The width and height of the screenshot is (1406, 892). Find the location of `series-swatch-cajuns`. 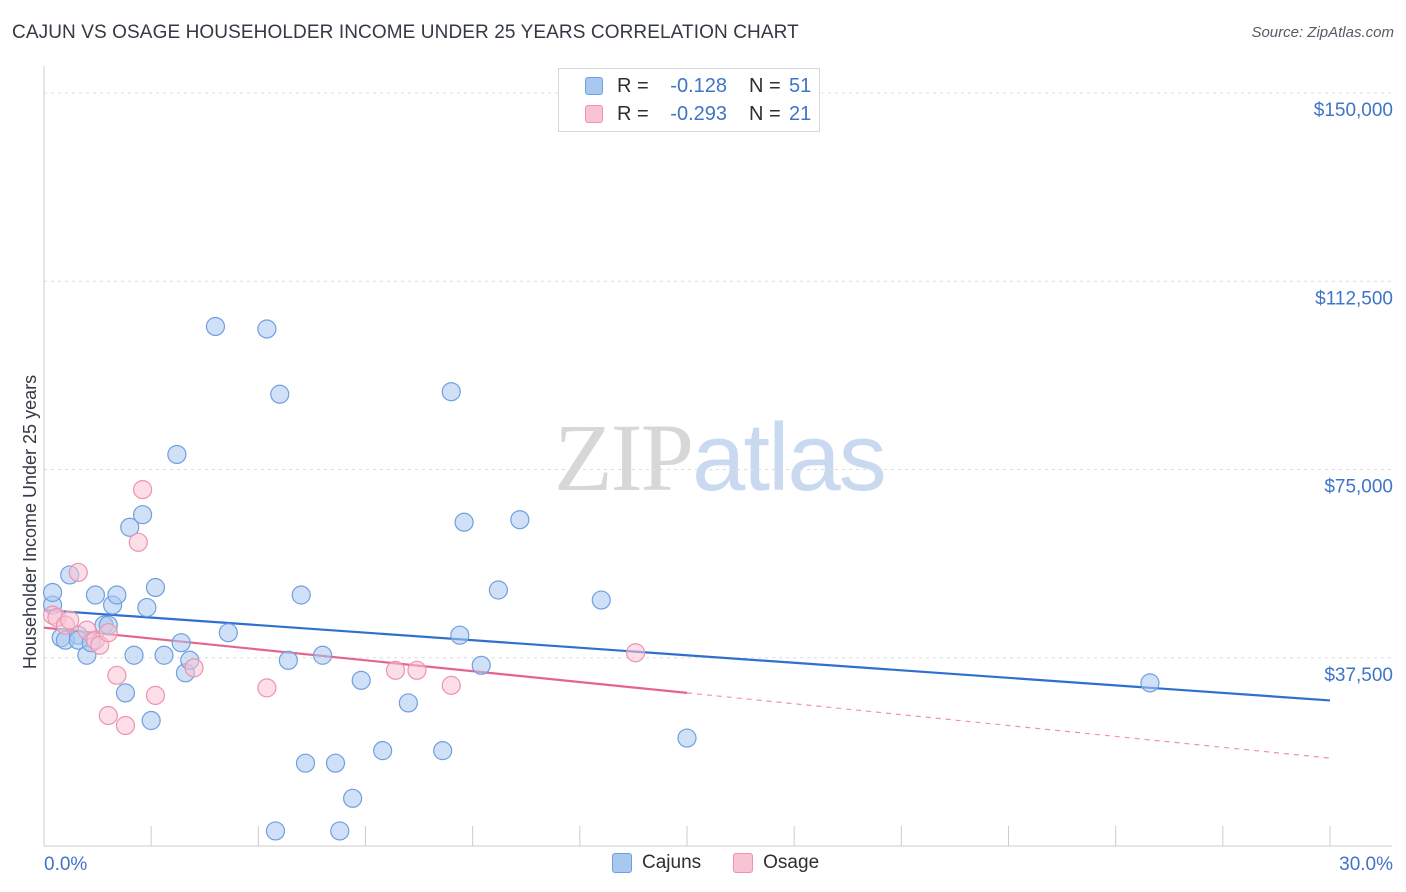

series-swatch-cajuns is located at coordinates (622, 863).